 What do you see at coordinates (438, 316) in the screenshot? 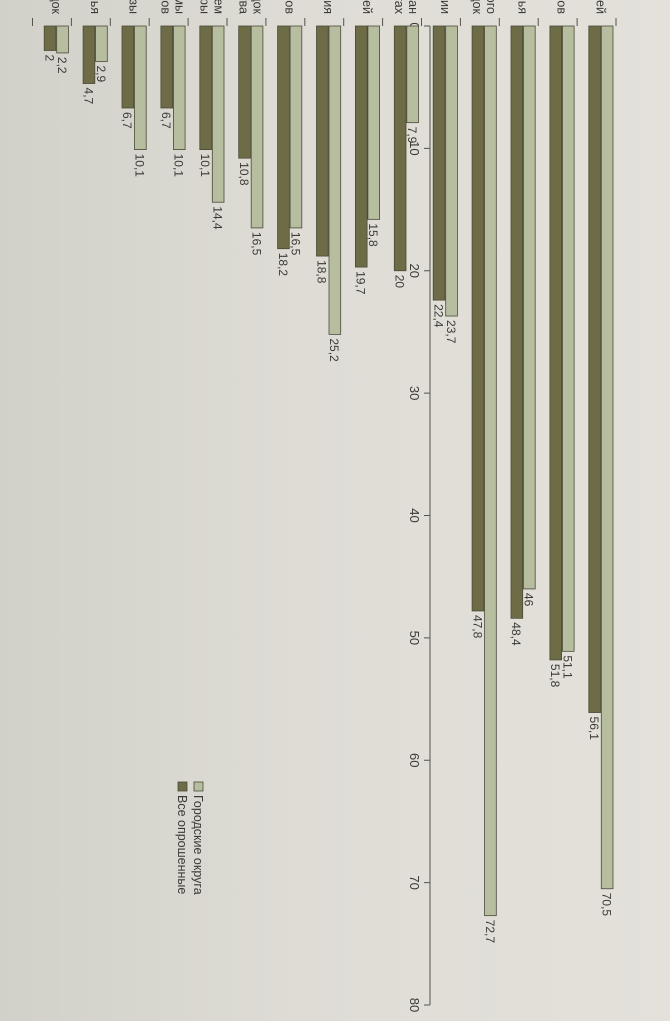
I see `data-label: 22,4` at bounding box center [438, 316].